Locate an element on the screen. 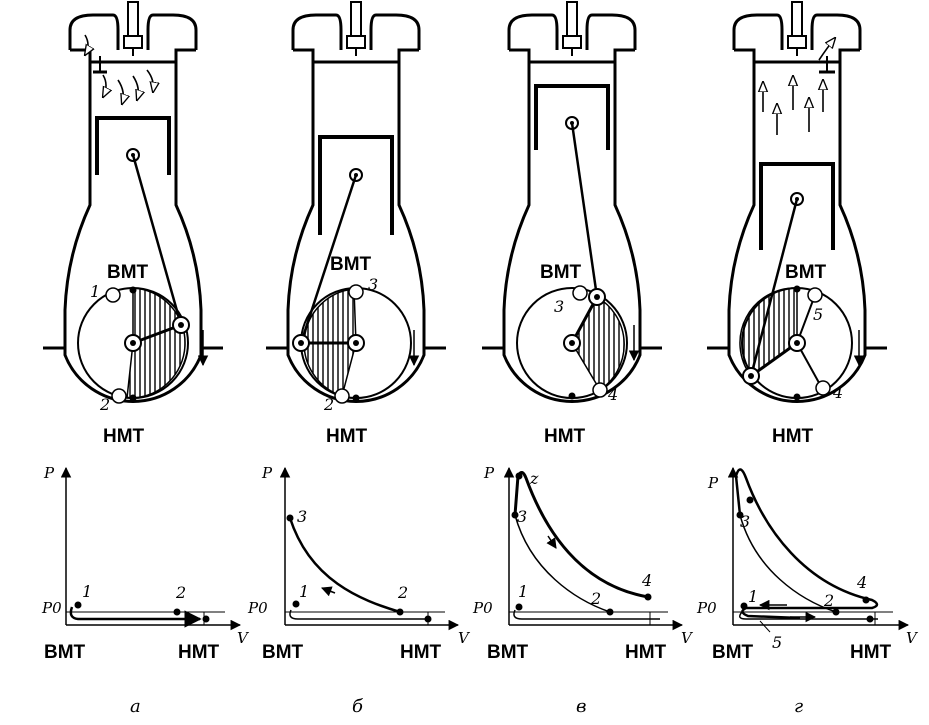  intake-flow-arrows is located at coordinates (119, 69).